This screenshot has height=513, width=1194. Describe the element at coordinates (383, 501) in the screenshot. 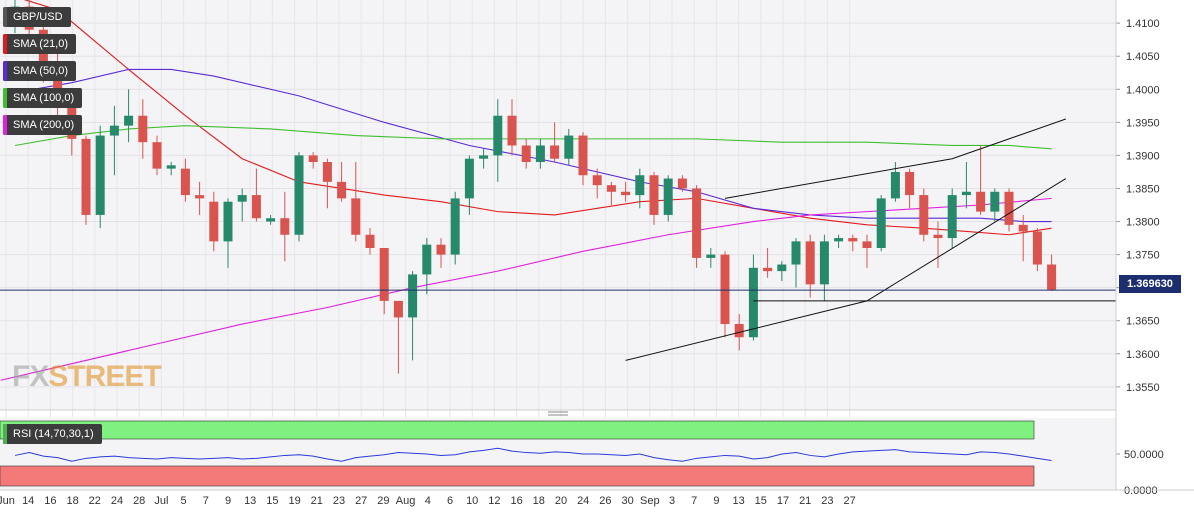

I see `time-tick-label: 29` at that location.